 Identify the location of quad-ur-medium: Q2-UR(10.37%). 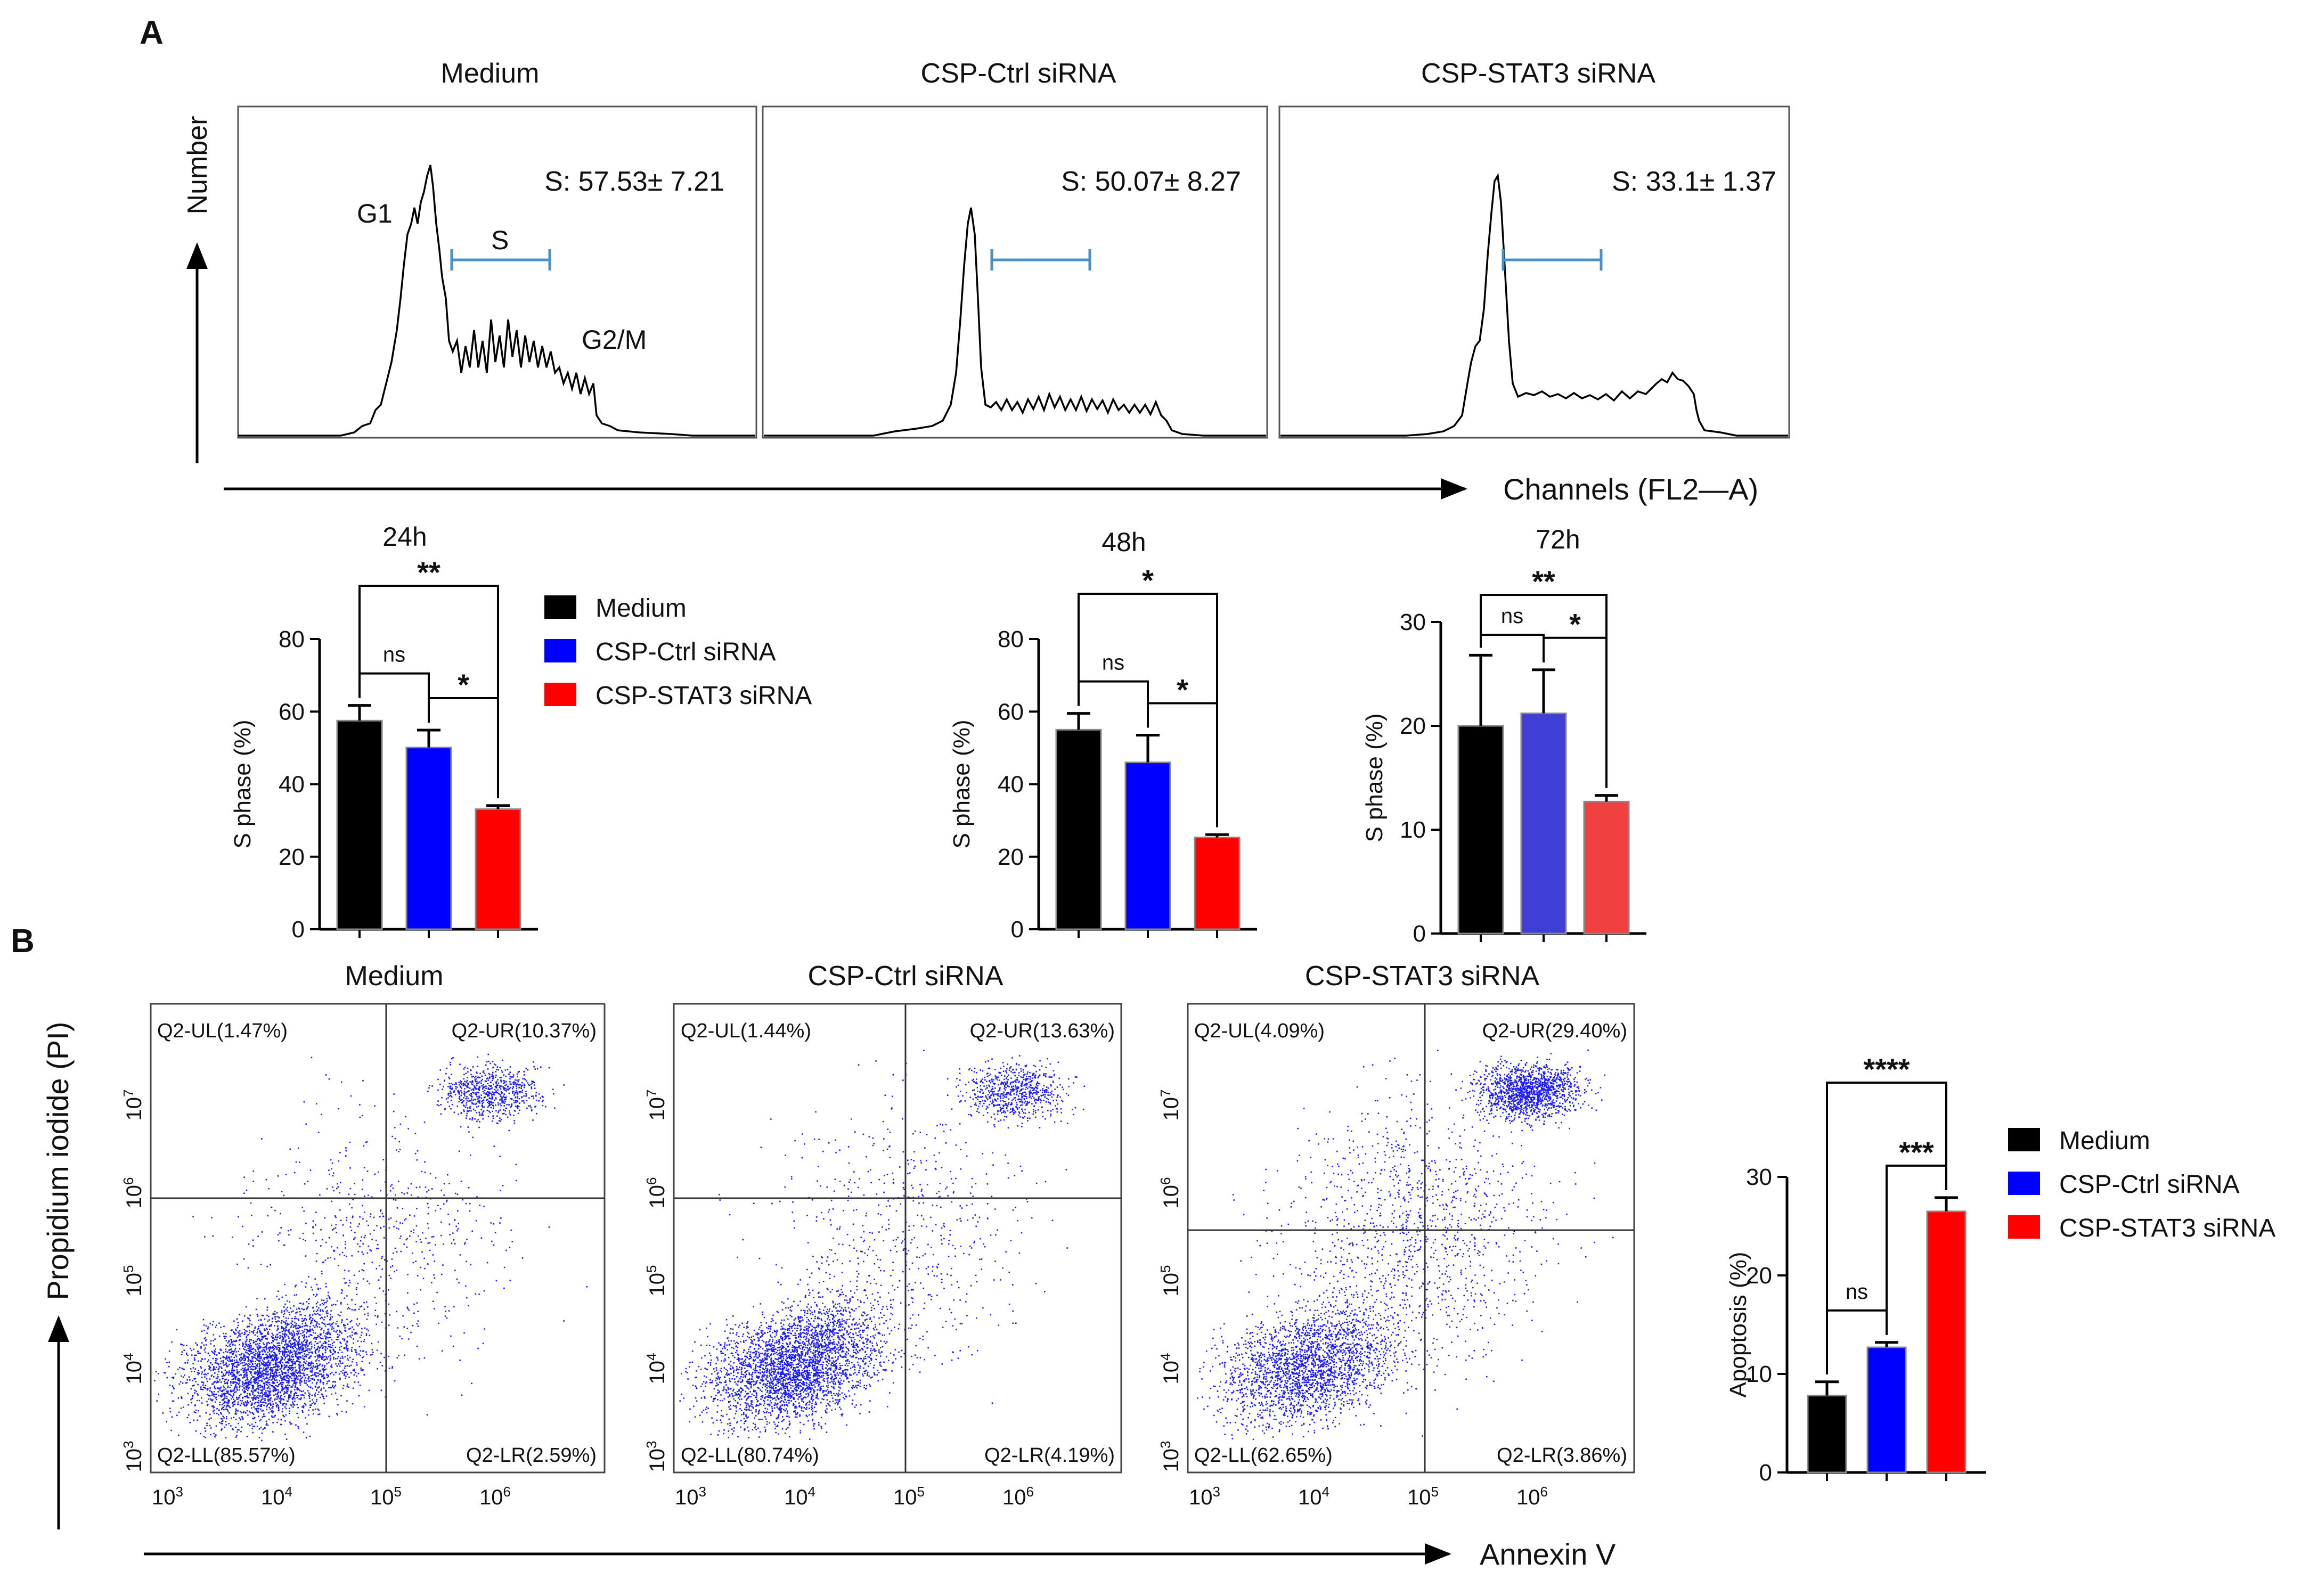
(524, 1031).